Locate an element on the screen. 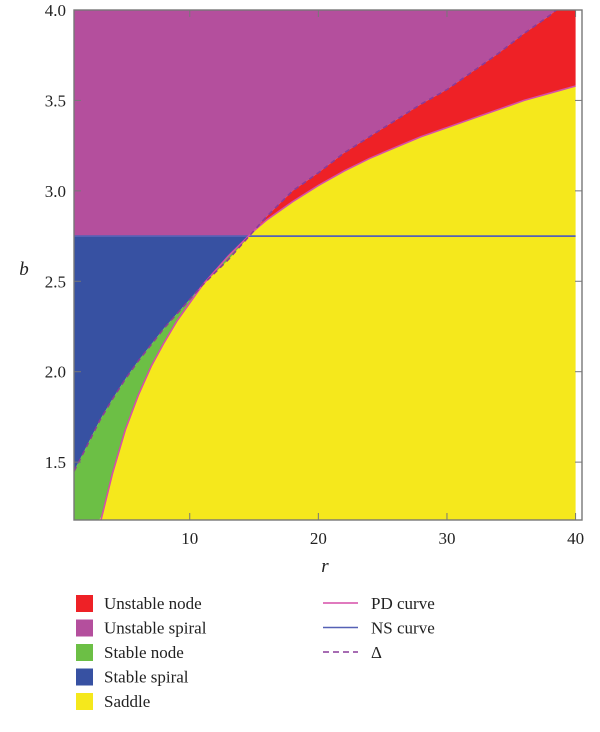  legend-label: Δ is located at coordinates (376, 652).